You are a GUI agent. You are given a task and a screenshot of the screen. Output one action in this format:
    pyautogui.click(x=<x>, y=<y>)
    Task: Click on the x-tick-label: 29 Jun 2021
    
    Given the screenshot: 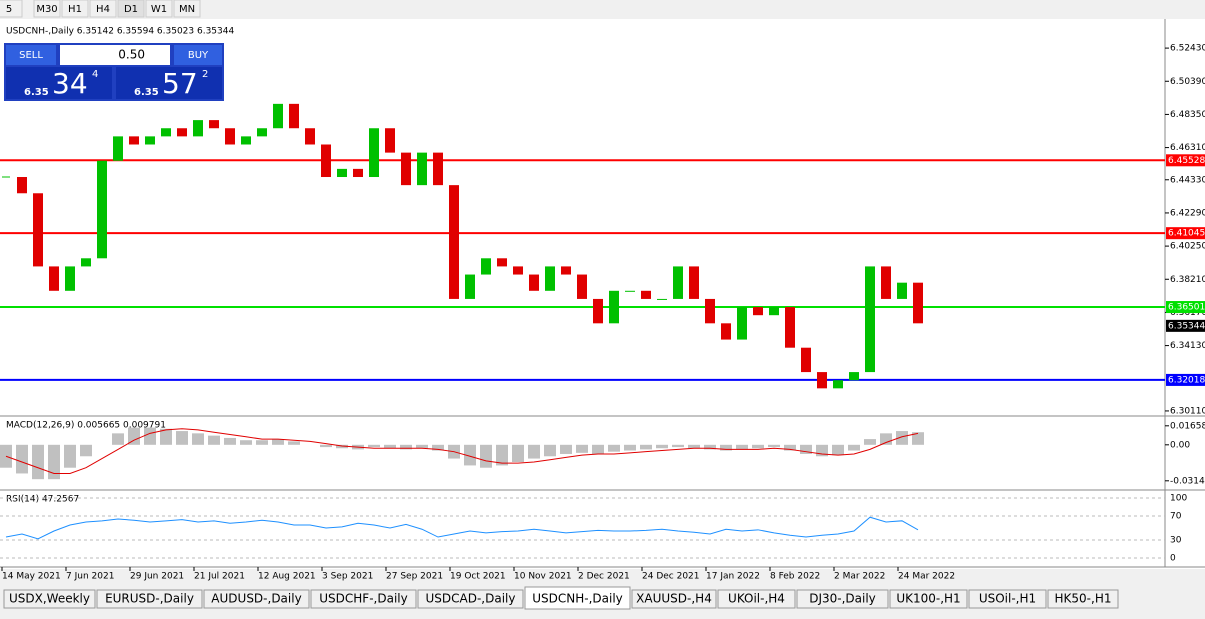 What is the action you would take?
    pyautogui.click(x=157, y=577)
    